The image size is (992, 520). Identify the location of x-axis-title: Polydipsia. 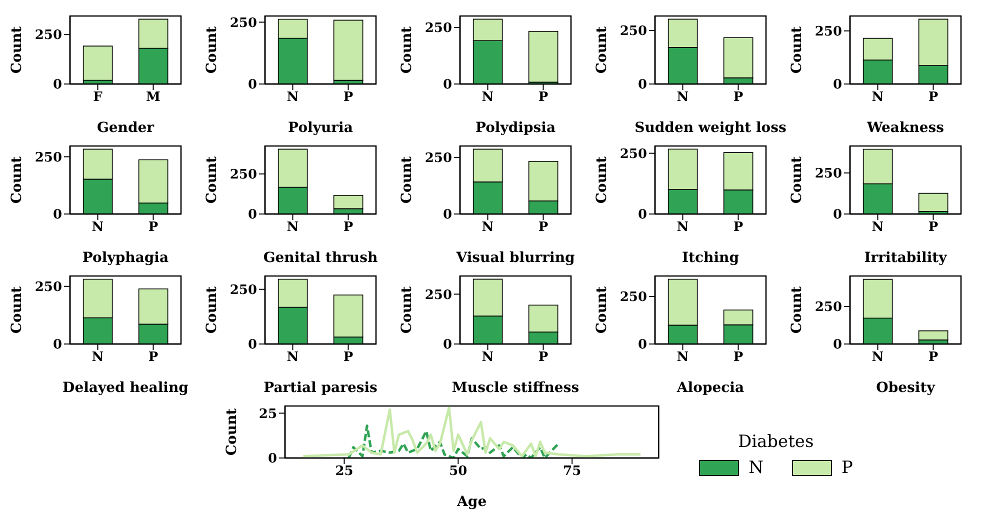
(515, 128).